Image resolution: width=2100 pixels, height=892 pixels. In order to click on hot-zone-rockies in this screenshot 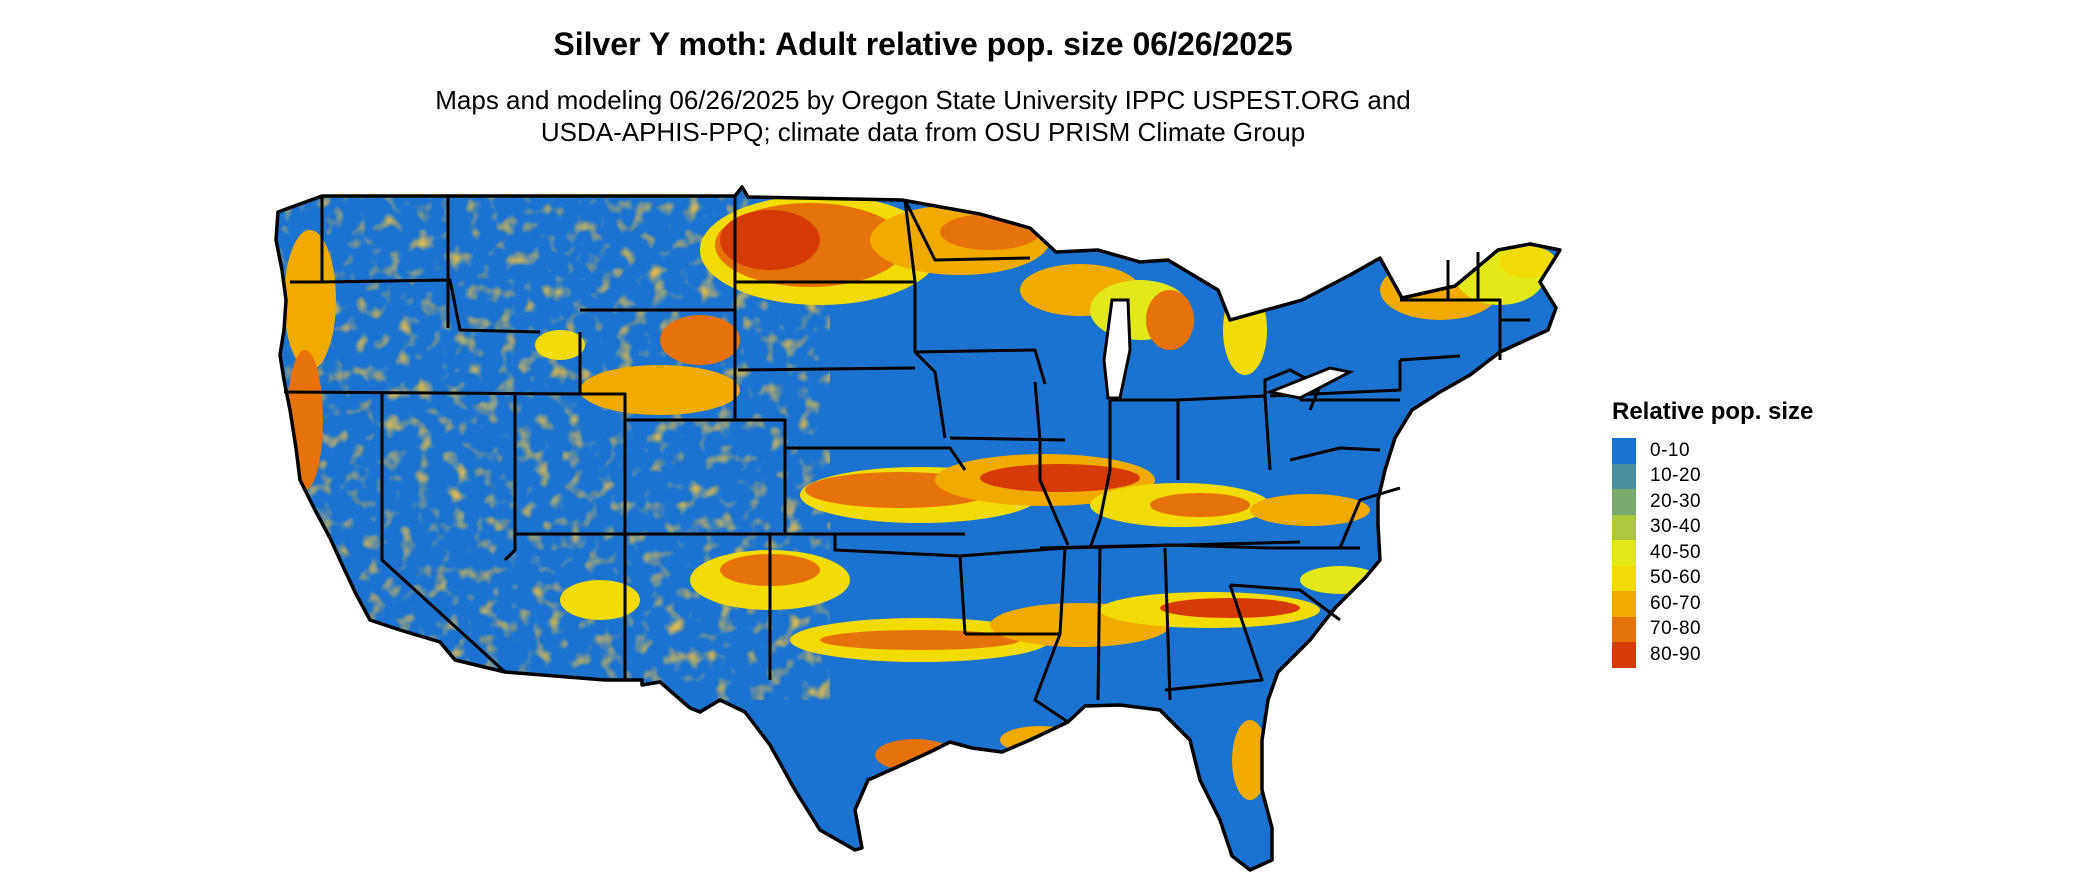, I will do `click(637, 365)`.